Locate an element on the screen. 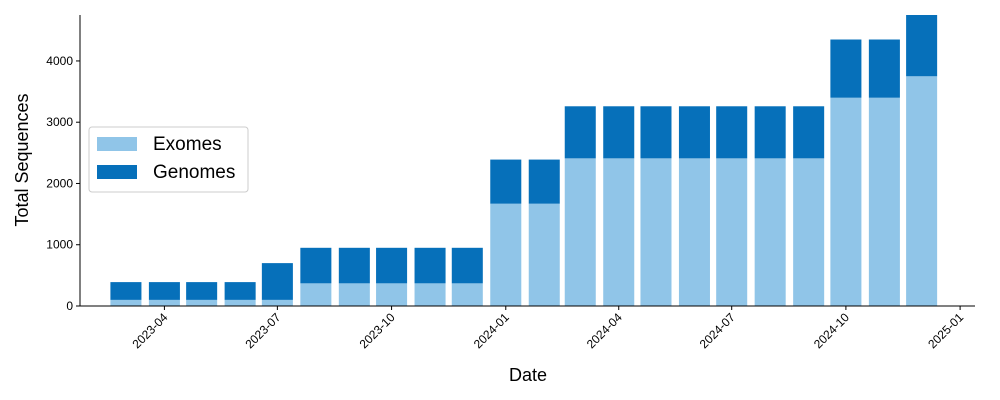 This screenshot has width=1000, height=400. y-axis-label: Total Sequences is located at coordinates (22, 159).